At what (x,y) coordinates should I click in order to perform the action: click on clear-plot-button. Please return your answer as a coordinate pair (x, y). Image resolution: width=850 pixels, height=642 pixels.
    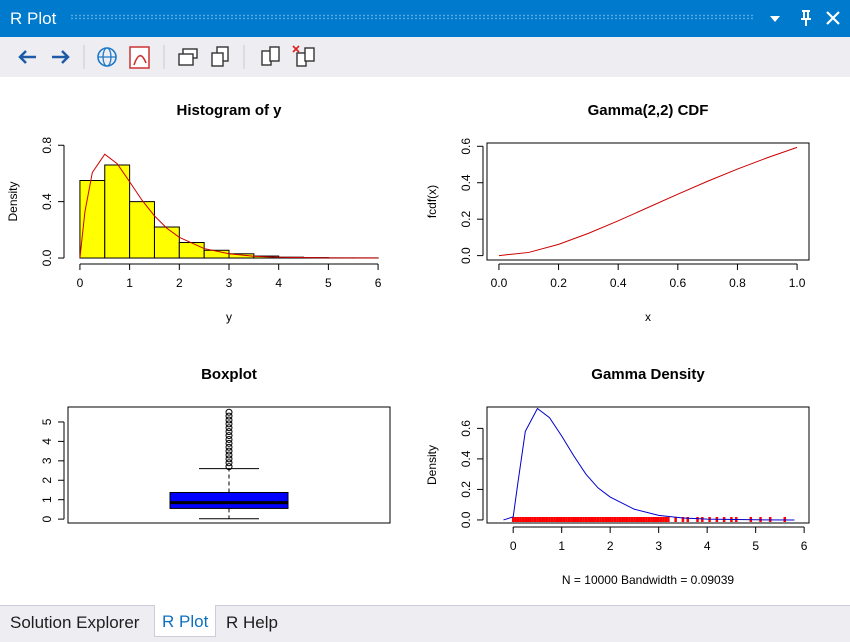
    Looking at the image, I should click on (270, 56).